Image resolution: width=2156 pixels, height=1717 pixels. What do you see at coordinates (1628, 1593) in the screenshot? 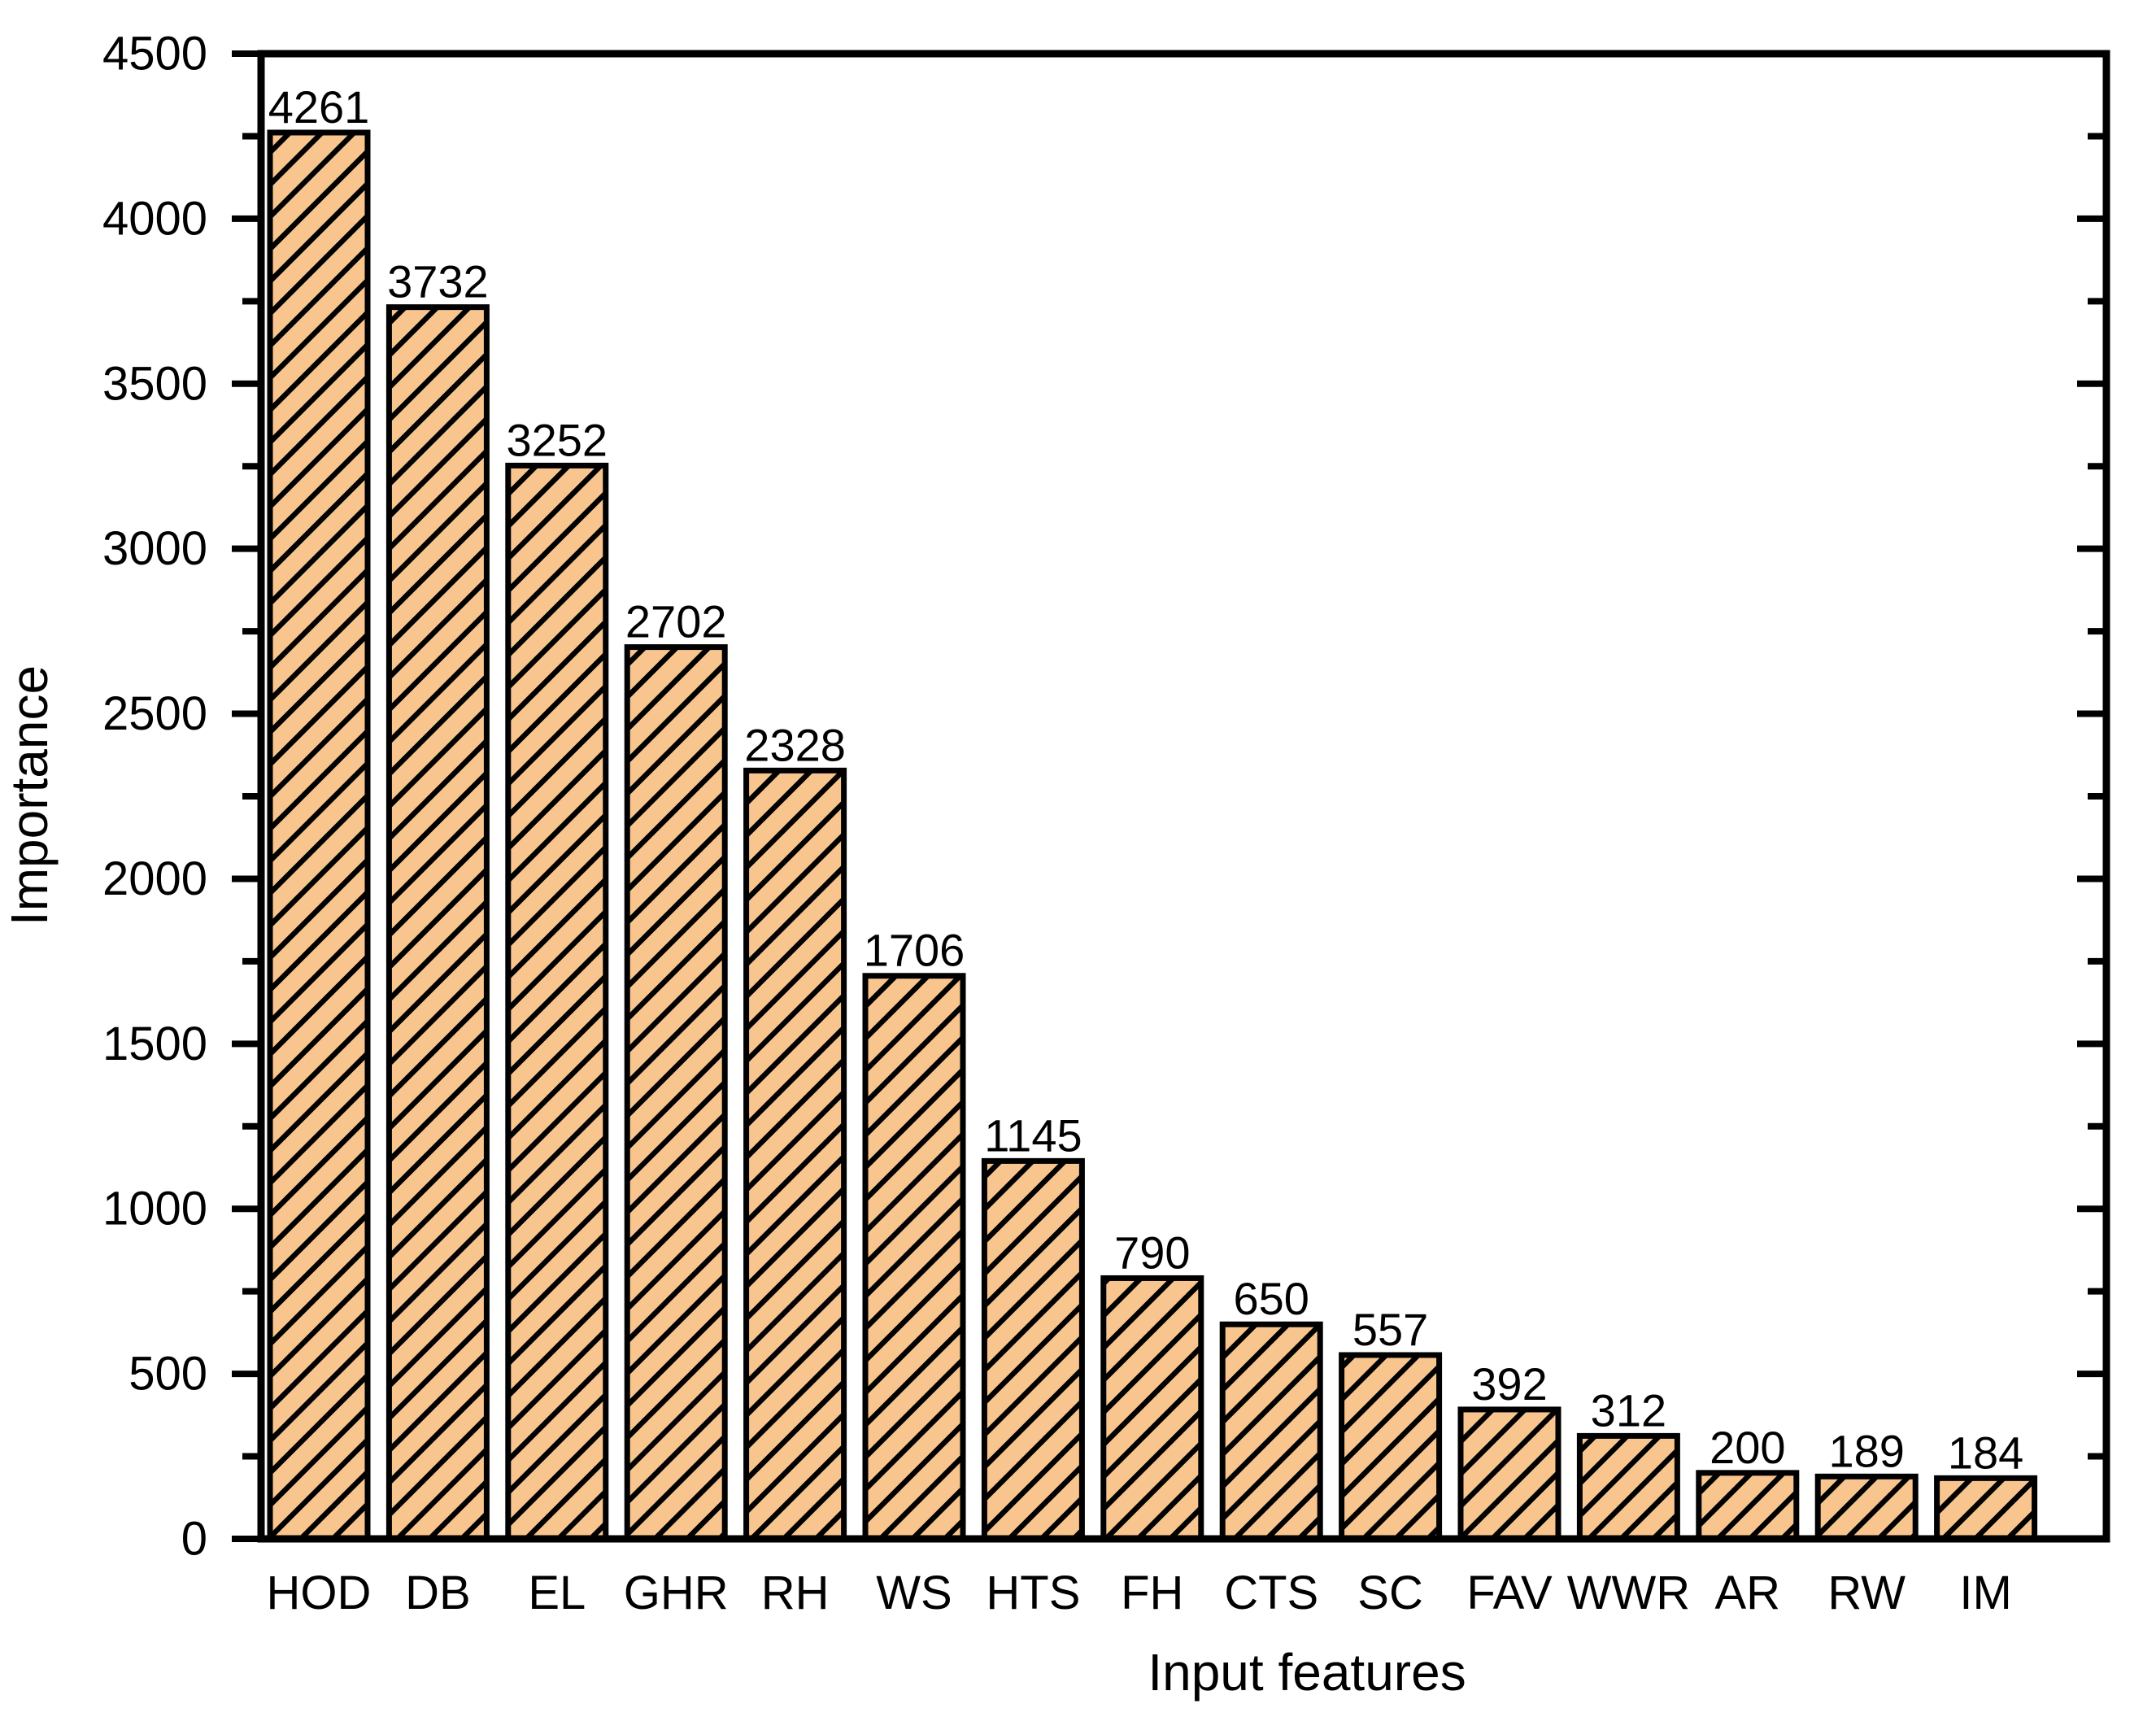
I see `category-label: WWR` at bounding box center [1628, 1593].